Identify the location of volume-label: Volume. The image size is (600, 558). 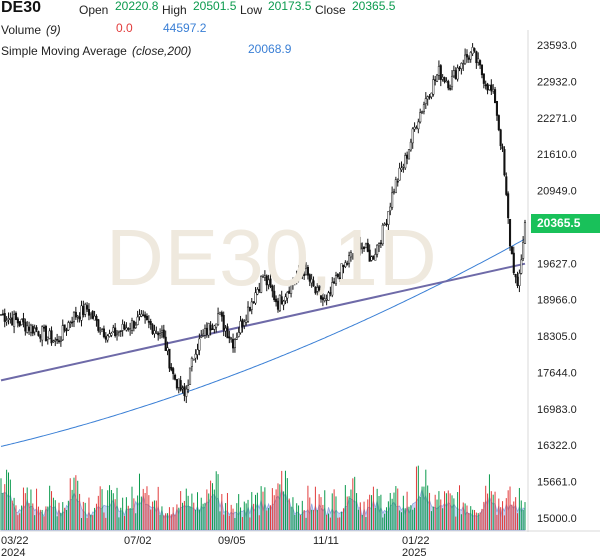
(21, 30).